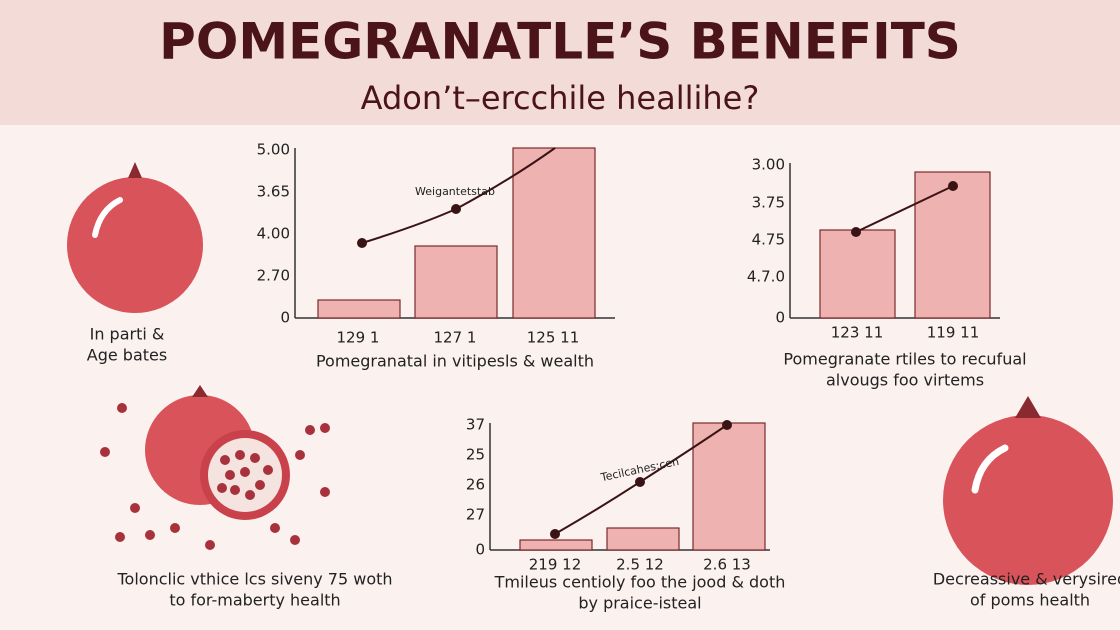  I want to click on y-tick-label: 4.75, so click(768, 240).